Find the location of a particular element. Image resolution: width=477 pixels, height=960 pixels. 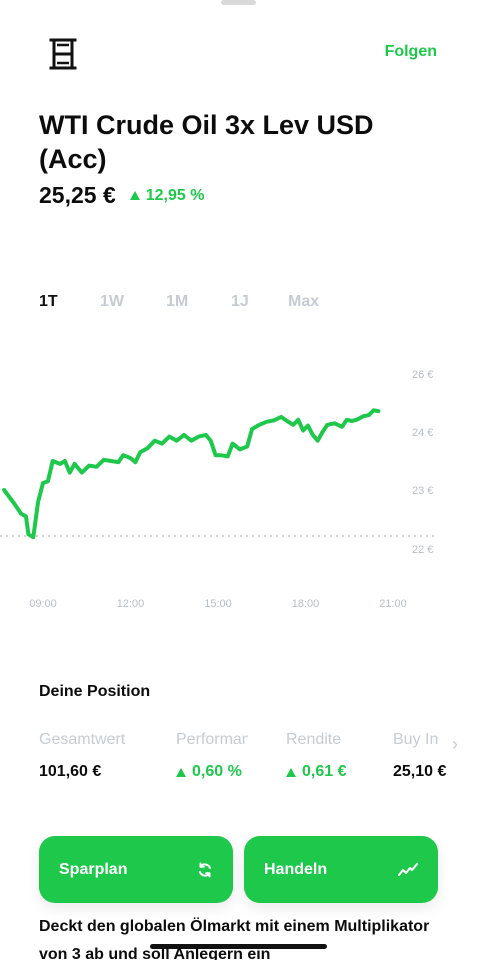

time-range-tabs: 1T 1W 1M 1J Max is located at coordinates (179, 302).